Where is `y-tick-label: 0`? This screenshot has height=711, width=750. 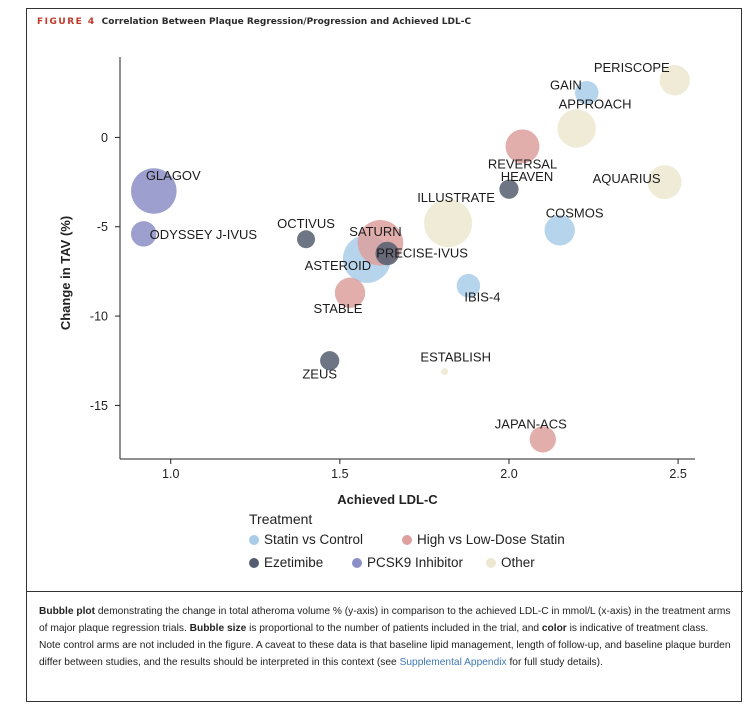
y-tick-label: 0 is located at coordinates (104, 138).